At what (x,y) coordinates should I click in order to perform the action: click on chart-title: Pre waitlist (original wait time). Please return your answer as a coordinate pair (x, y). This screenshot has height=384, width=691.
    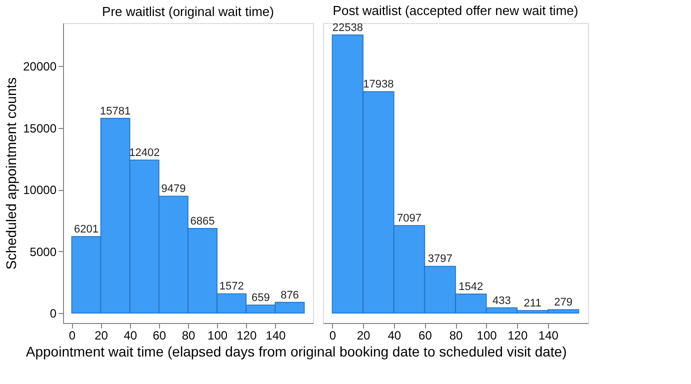
    Looking at the image, I should click on (188, 11).